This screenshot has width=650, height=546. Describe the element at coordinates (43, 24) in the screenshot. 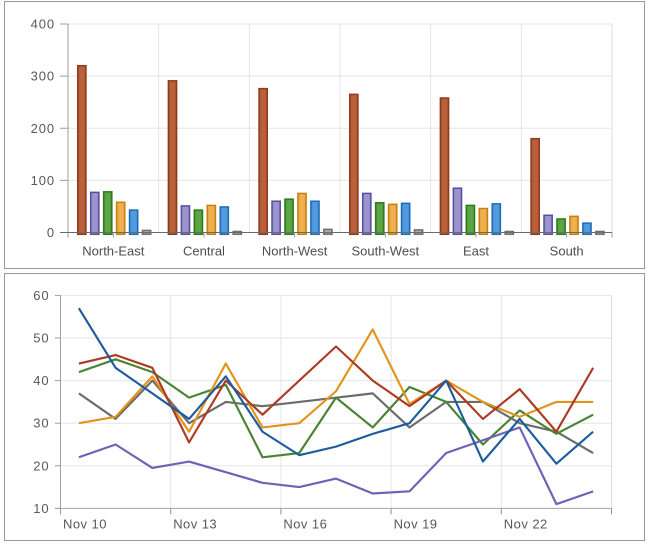

I see `svg-text: 400` at that location.